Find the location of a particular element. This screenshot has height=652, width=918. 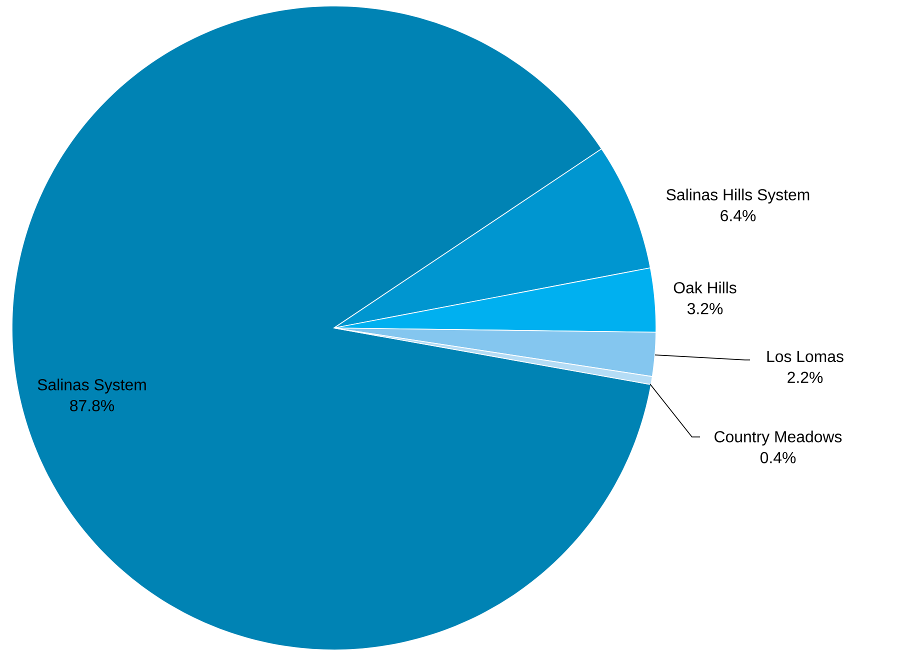

data-label: 87.8% is located at coordinates (92, 406).